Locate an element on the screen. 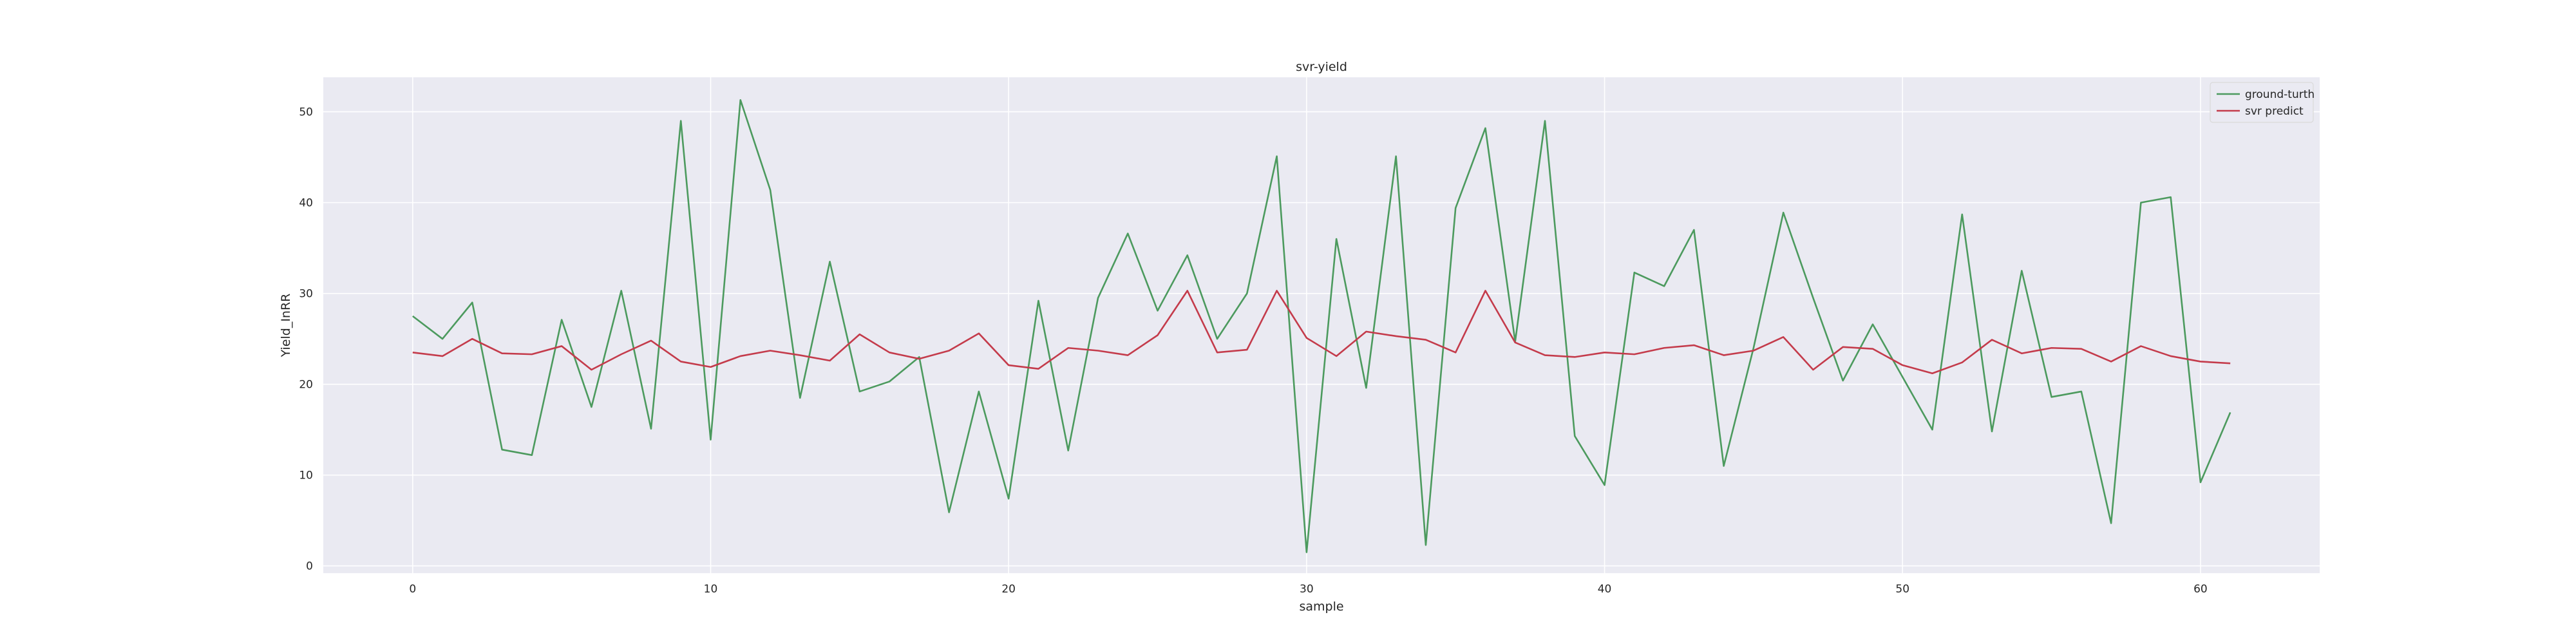 This screenshot has height=644, width=2576. x-tick-label: 40 is located at coordinates (1605, 589).